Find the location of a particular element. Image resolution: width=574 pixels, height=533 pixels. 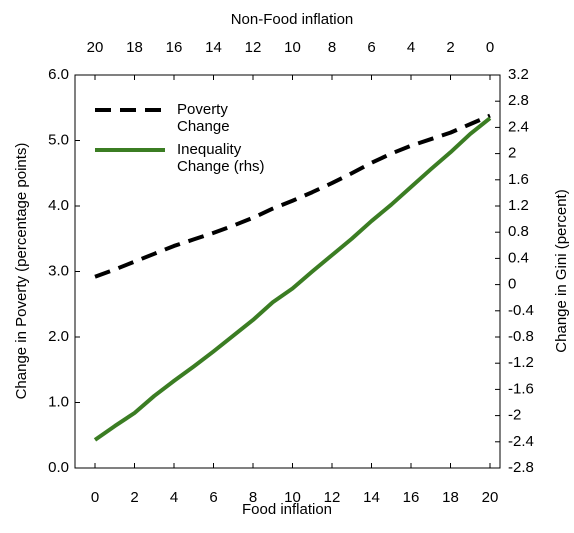

x2-tick-label: 18 is located at coordinates (134, 47).